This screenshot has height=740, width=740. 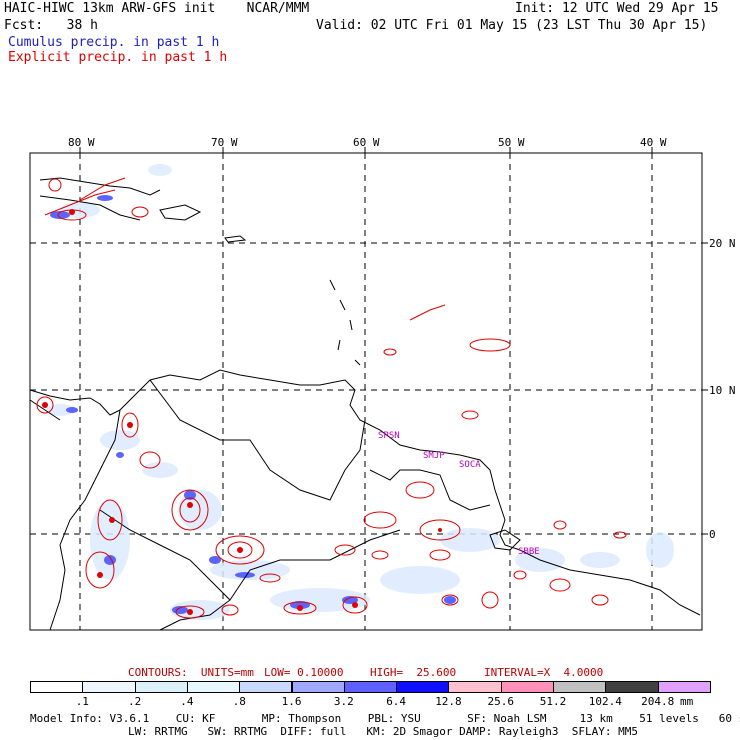 What do you see at coordinates (511, 142) in the screenshot?
I see `lon-label-50w: 50 W` at bounding box center [511, 142].